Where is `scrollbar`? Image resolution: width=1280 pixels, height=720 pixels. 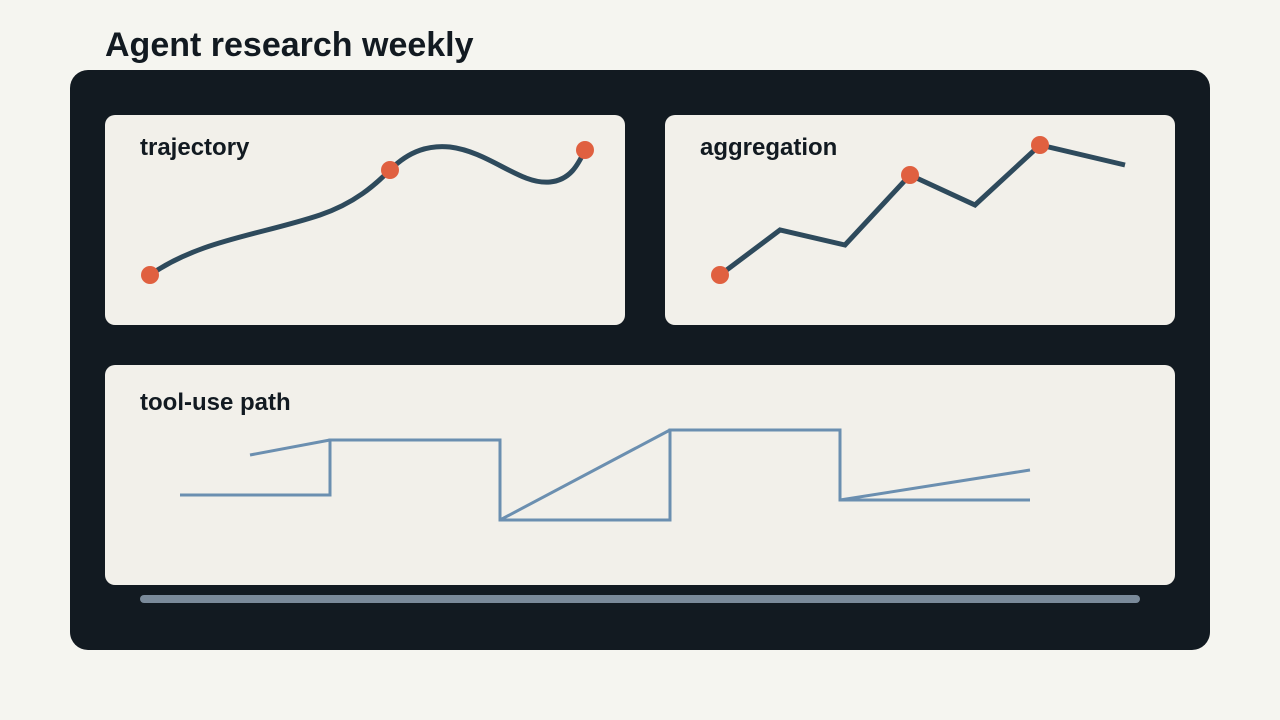
scrollbar is located at coordinates (640, 599).